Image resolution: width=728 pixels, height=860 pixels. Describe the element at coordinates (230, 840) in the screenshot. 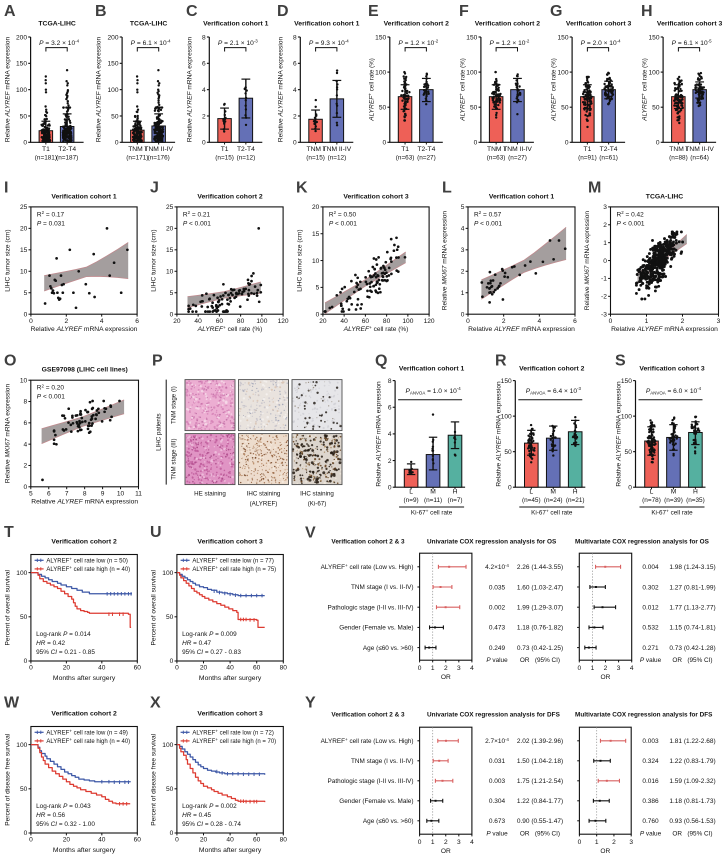

I see `svg-text: 40` at that location.